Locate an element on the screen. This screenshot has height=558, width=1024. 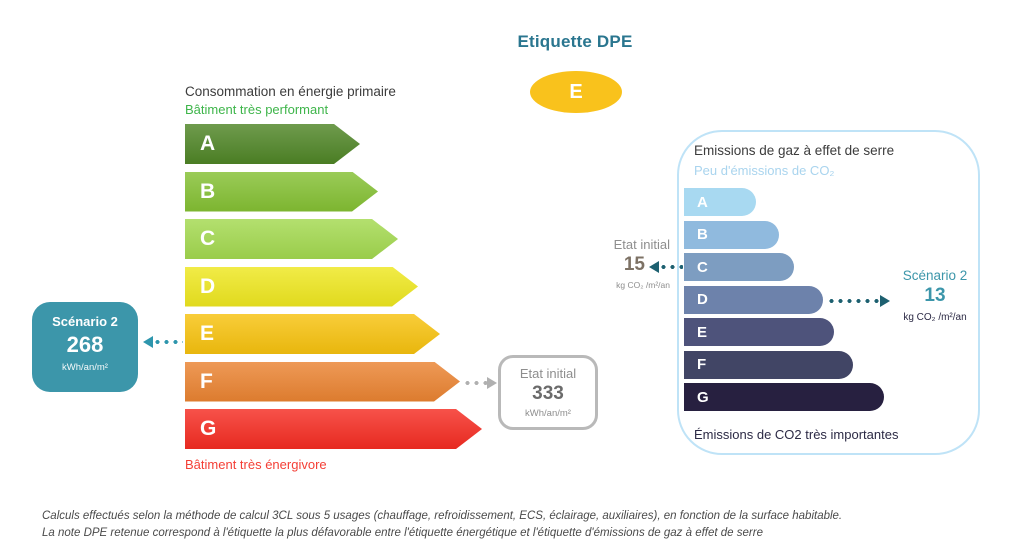
scenario2-energy-callout: Scénario 2 268 kWh/an/m² is located at coordinates (85, 347).